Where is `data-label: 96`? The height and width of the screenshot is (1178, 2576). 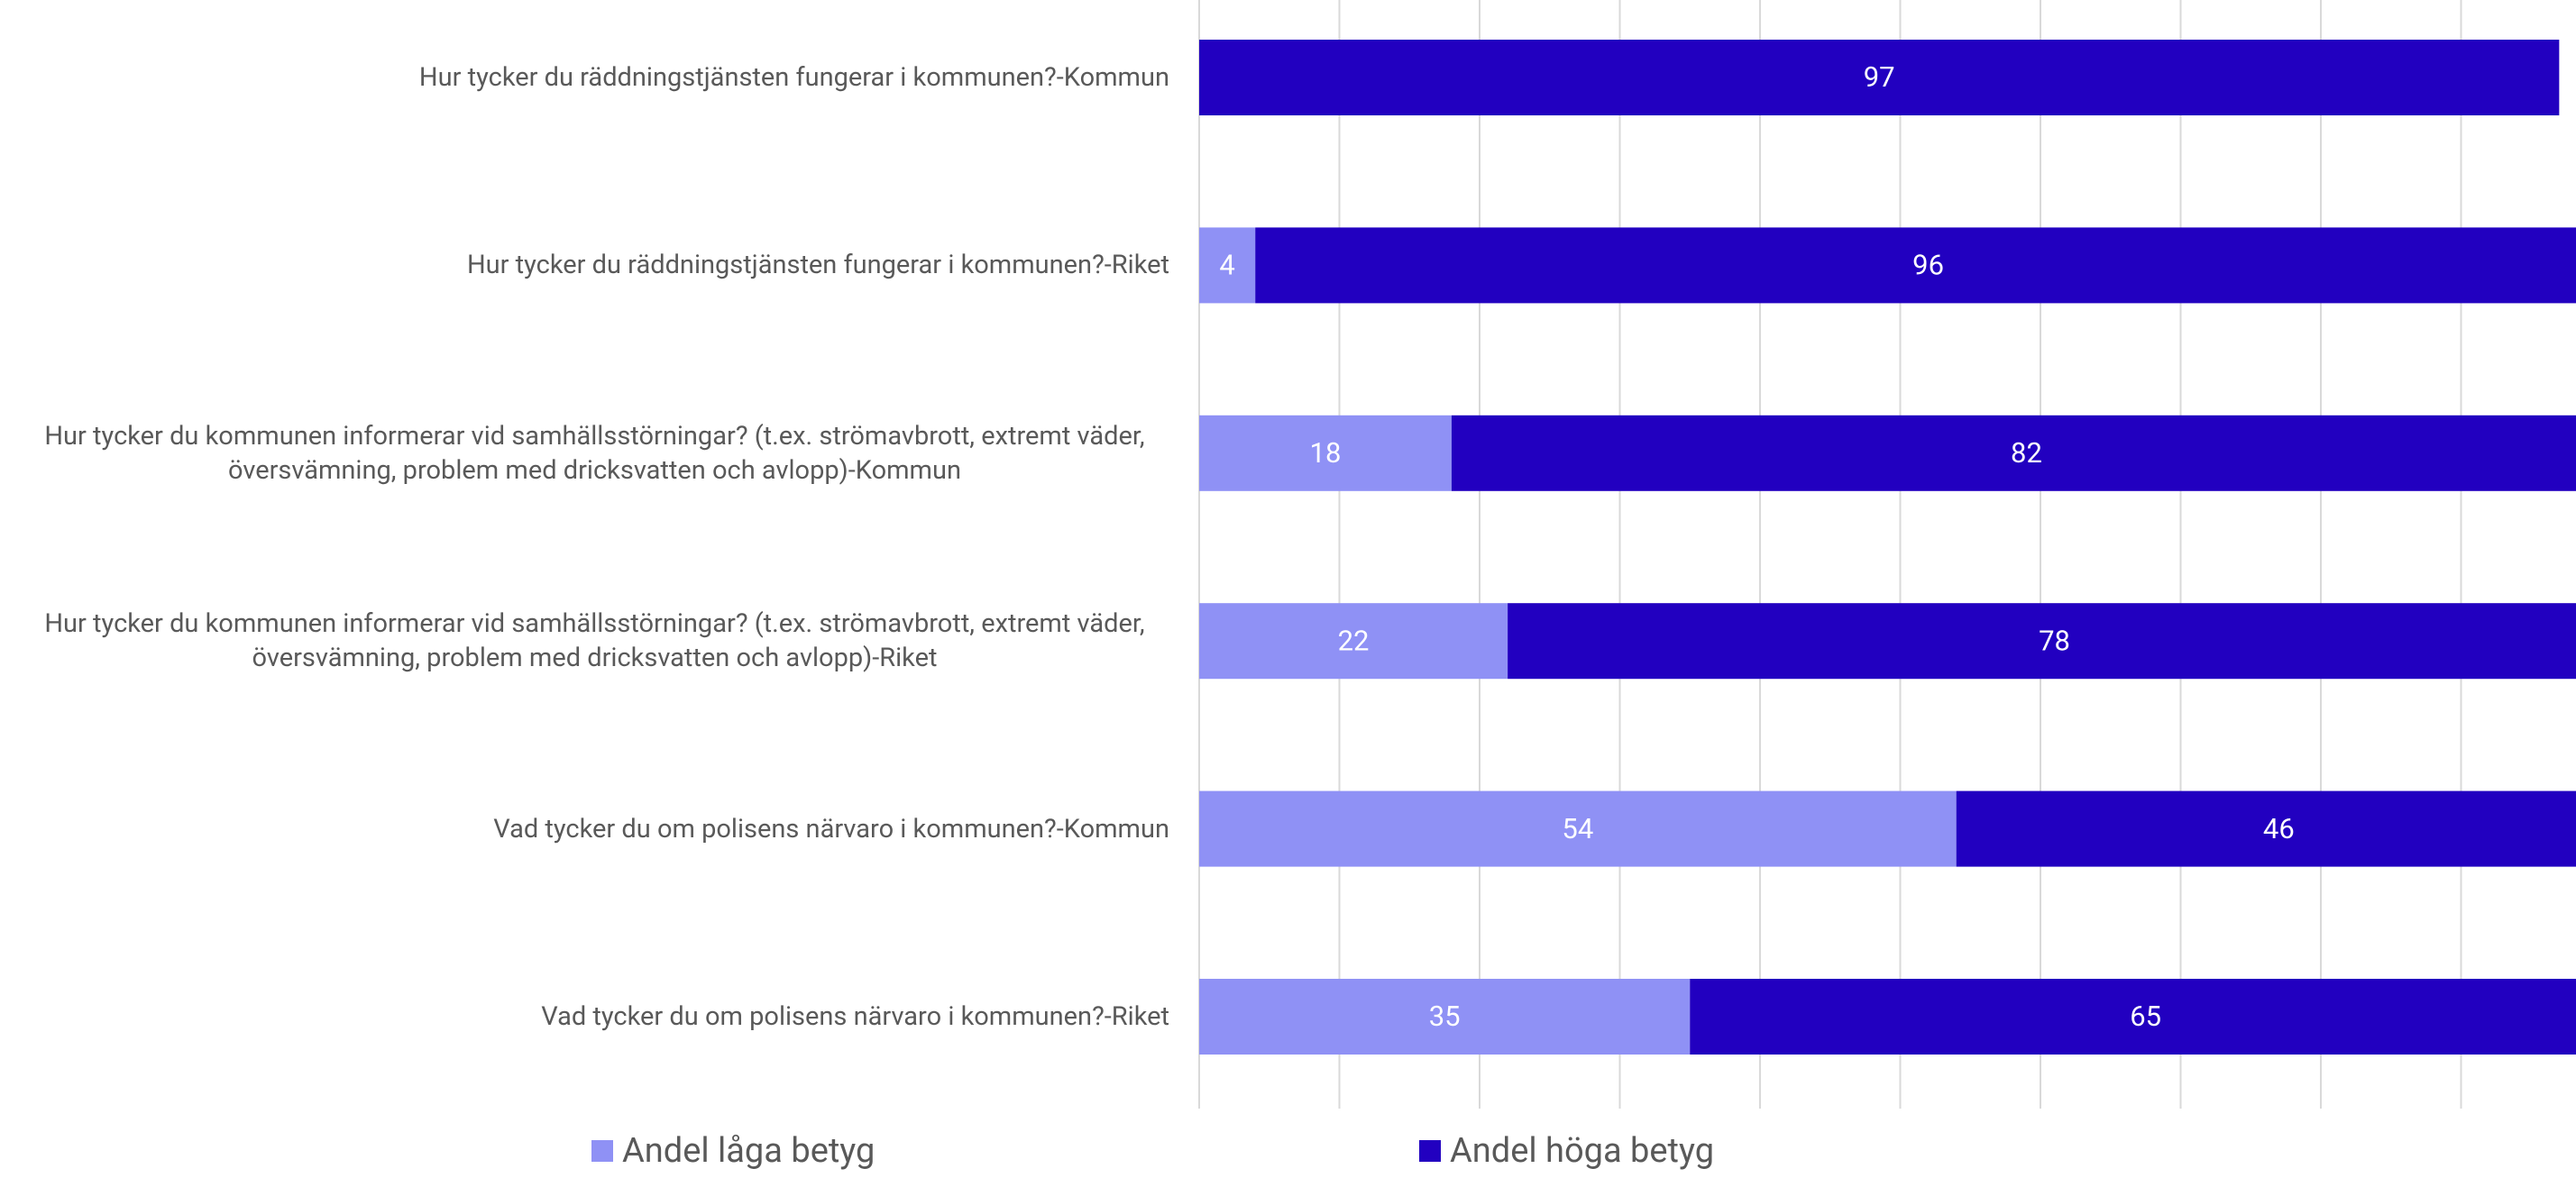
data-label: 96 is located at coordinates (1928, 266).